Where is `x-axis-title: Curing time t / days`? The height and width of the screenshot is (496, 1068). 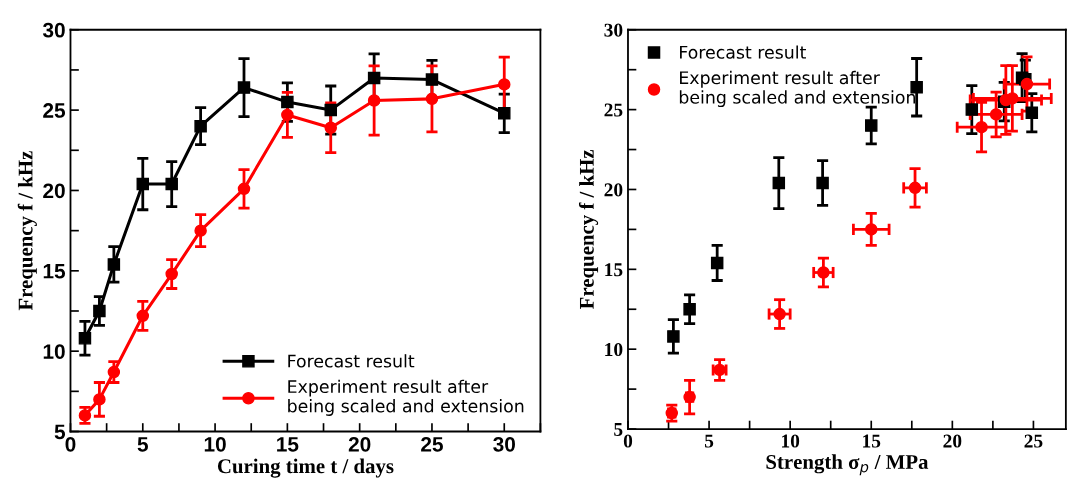 x-axis-title: Curing time t / days is located at coordinates (305, 468).